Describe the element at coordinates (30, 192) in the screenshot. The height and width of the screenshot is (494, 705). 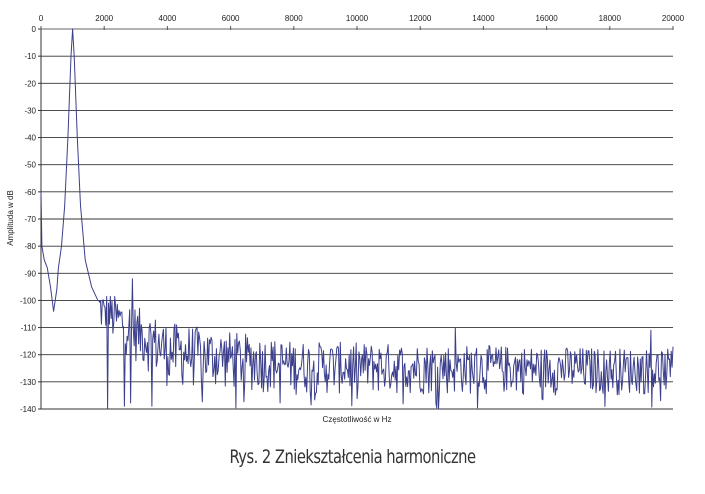
I see `y-tick-label: -60` at that location.